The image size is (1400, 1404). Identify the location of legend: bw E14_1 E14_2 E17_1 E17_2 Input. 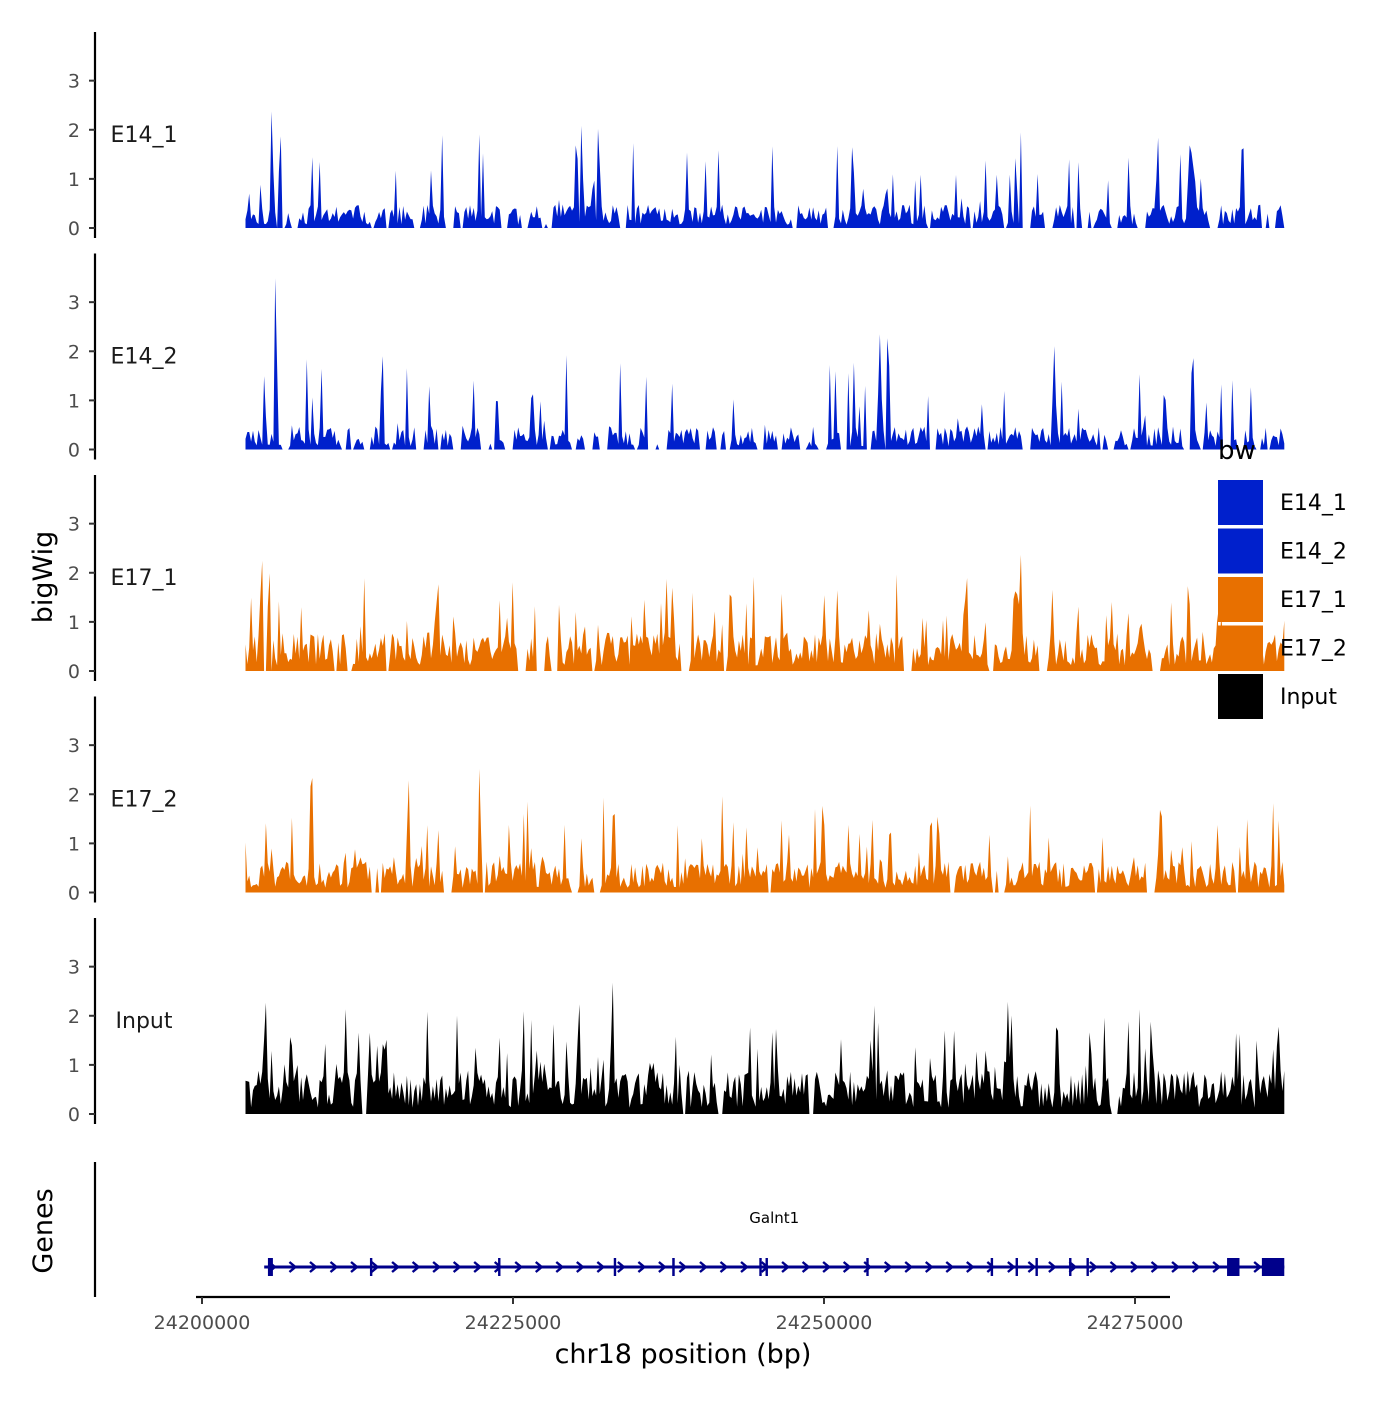
(1282, 577).